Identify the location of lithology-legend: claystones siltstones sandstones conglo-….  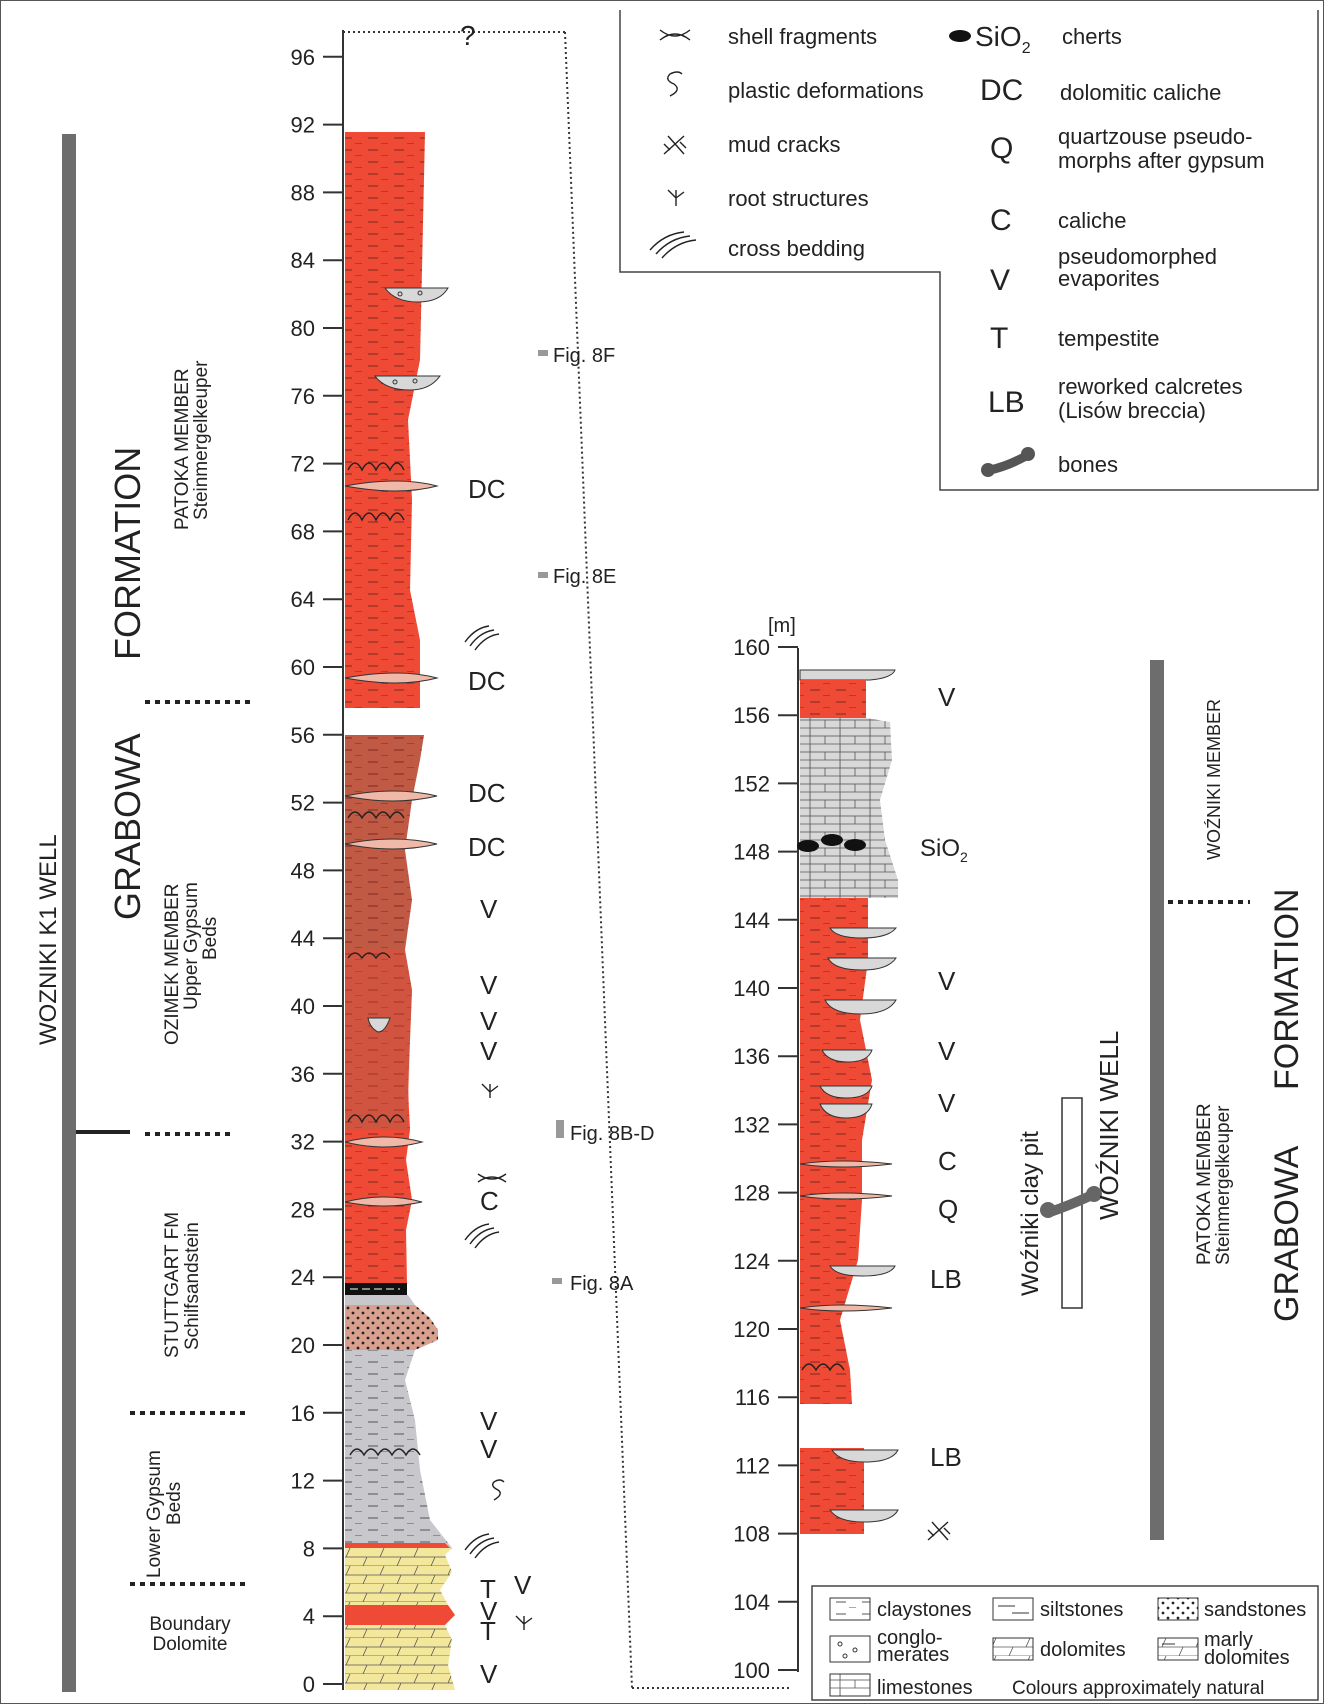
(1065, 1643).